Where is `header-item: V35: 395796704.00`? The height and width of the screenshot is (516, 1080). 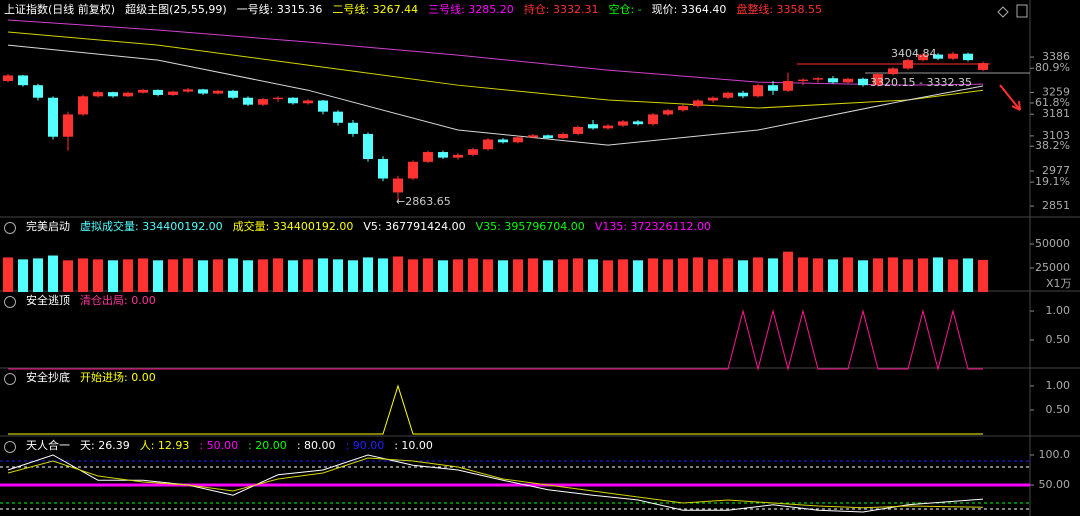
header-item: V35: 395796704.00 is located at coordinates (530, 226).